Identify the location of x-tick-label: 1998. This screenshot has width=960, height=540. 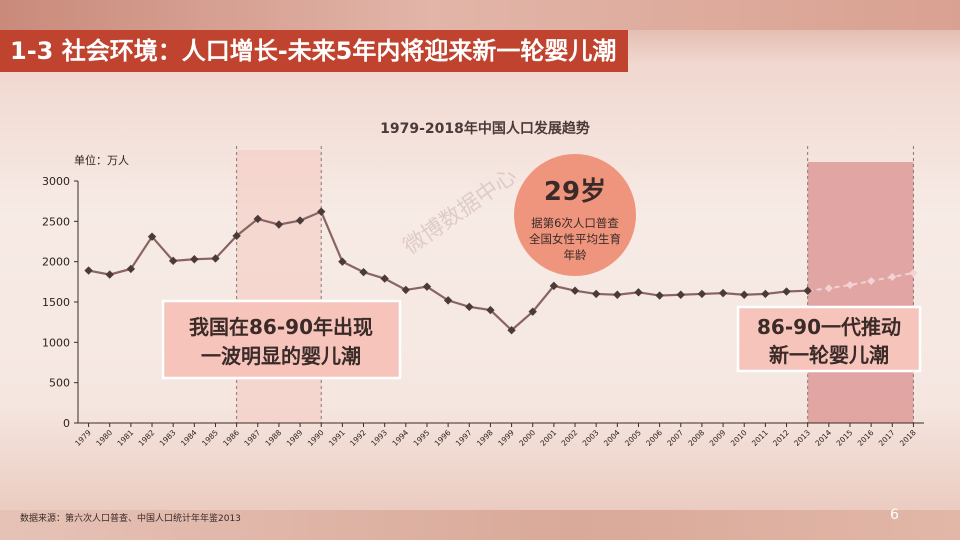
(485, 438).